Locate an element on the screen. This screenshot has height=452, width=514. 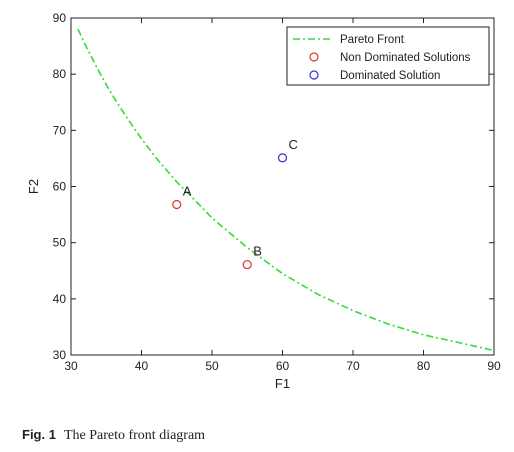
point-marker-a is located at coordinates (177, 204).